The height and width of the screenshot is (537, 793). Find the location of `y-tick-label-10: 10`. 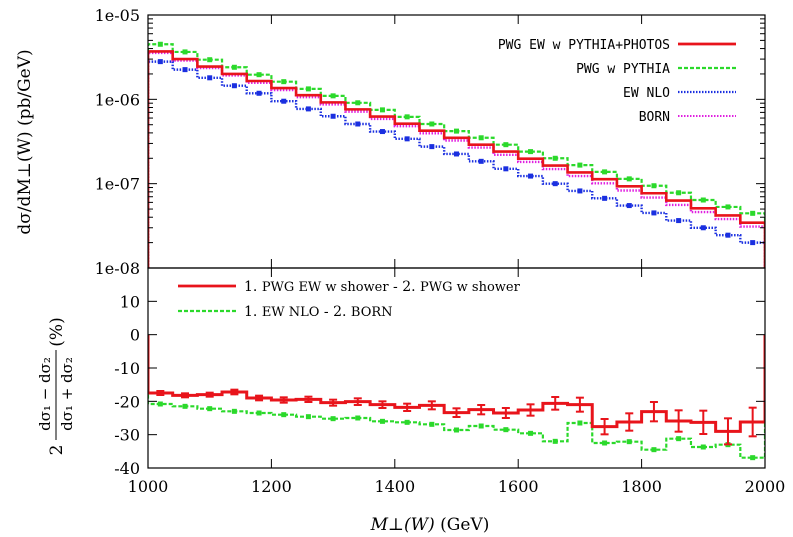

y-tick-label-10: 10 is located at coordinates (130, 301).